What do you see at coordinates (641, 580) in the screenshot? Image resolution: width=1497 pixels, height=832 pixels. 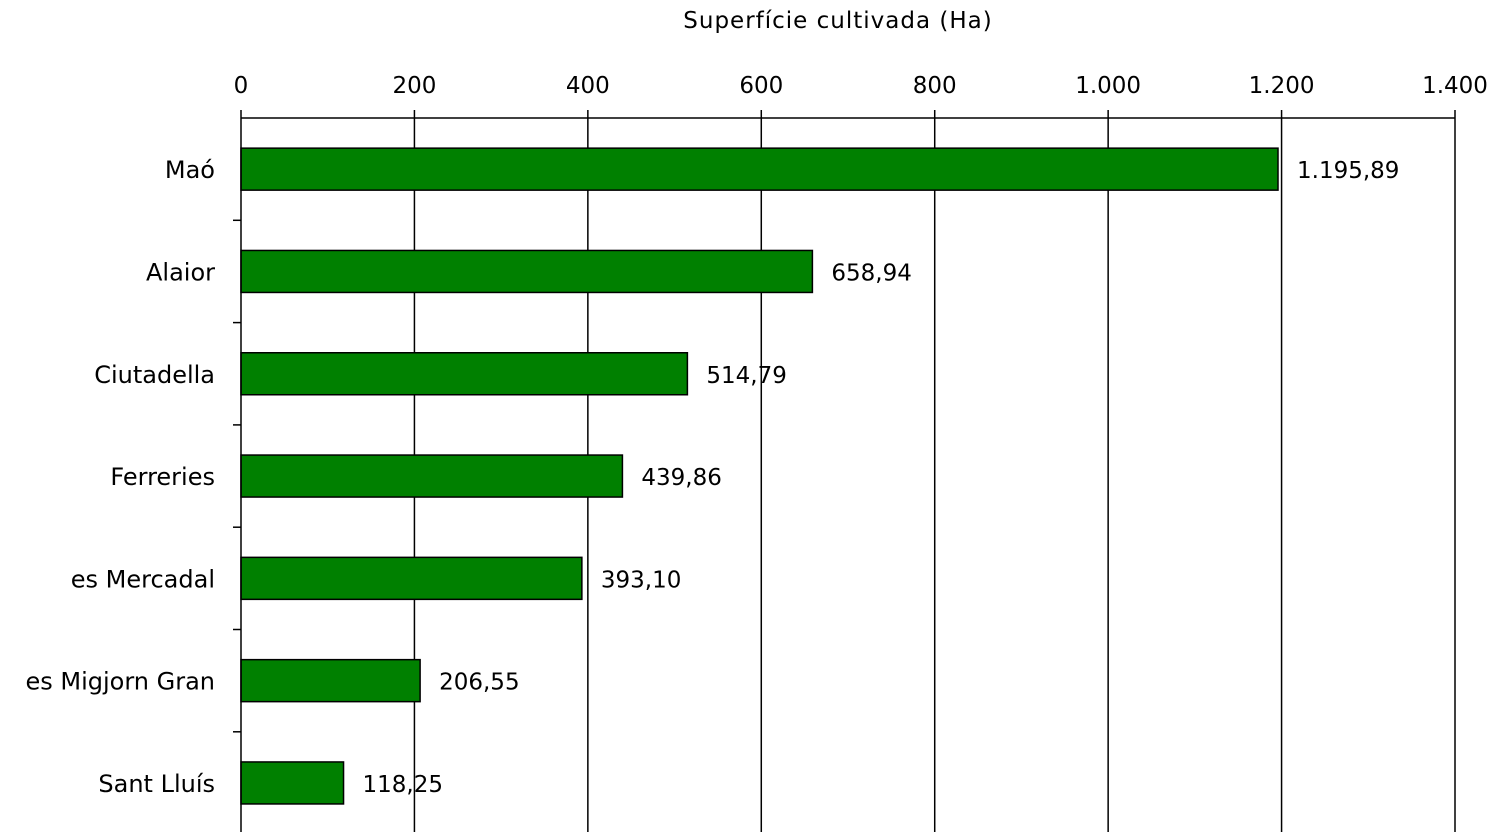 I see `value-label: 393,10` at bounding box center [641, 580].